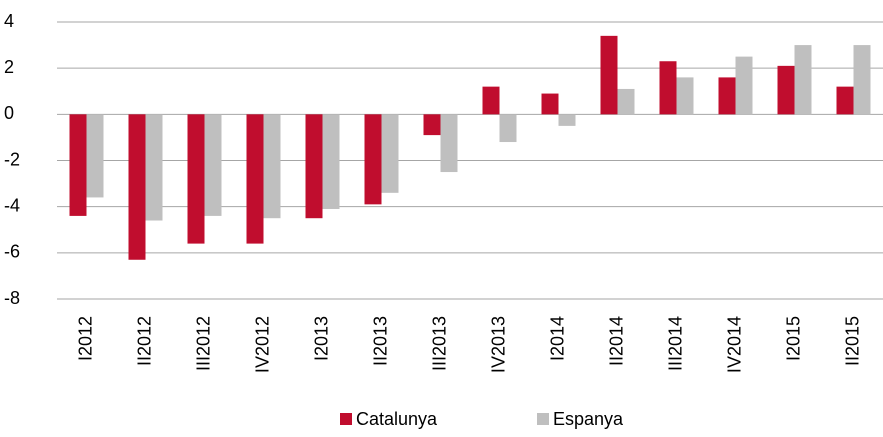  What do you see at coordinates (12, 159) in the screenshot?
I see `y-tick-label: -2` at bounding box center [12, 159].